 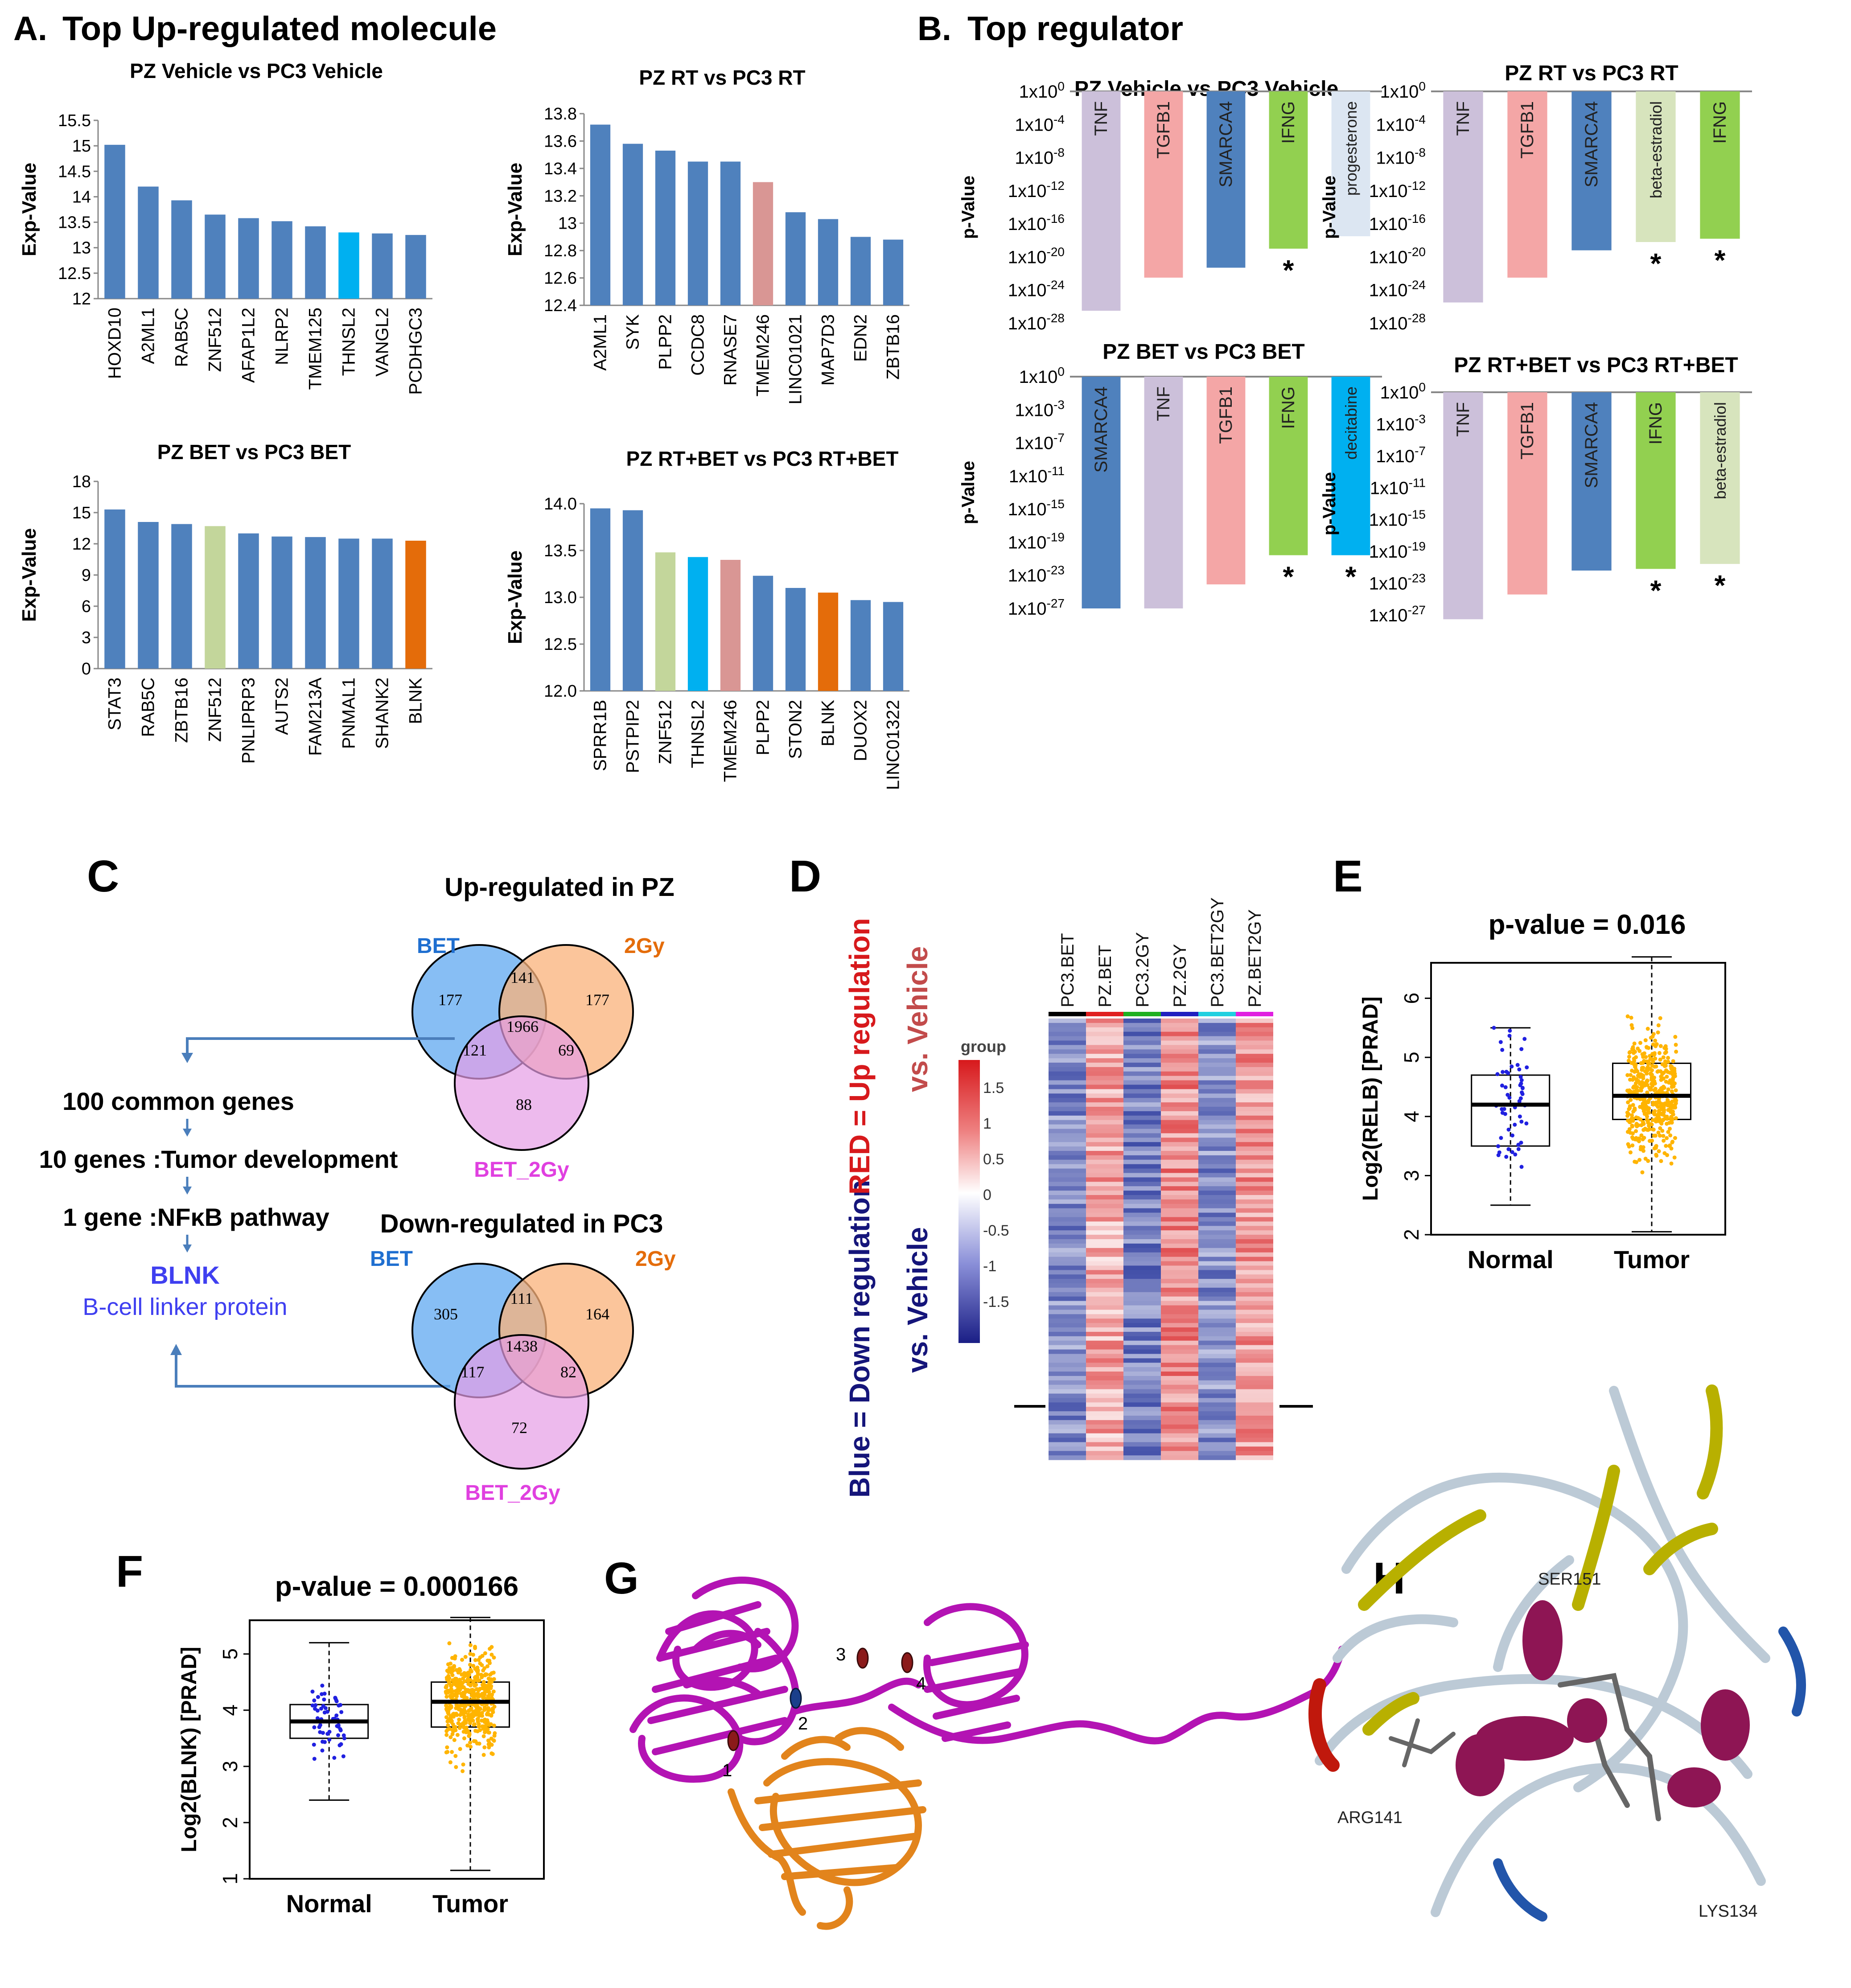 I want to click on venn-up-label-bet2gy: BET_2Gy, so click(x=521, y=1170).